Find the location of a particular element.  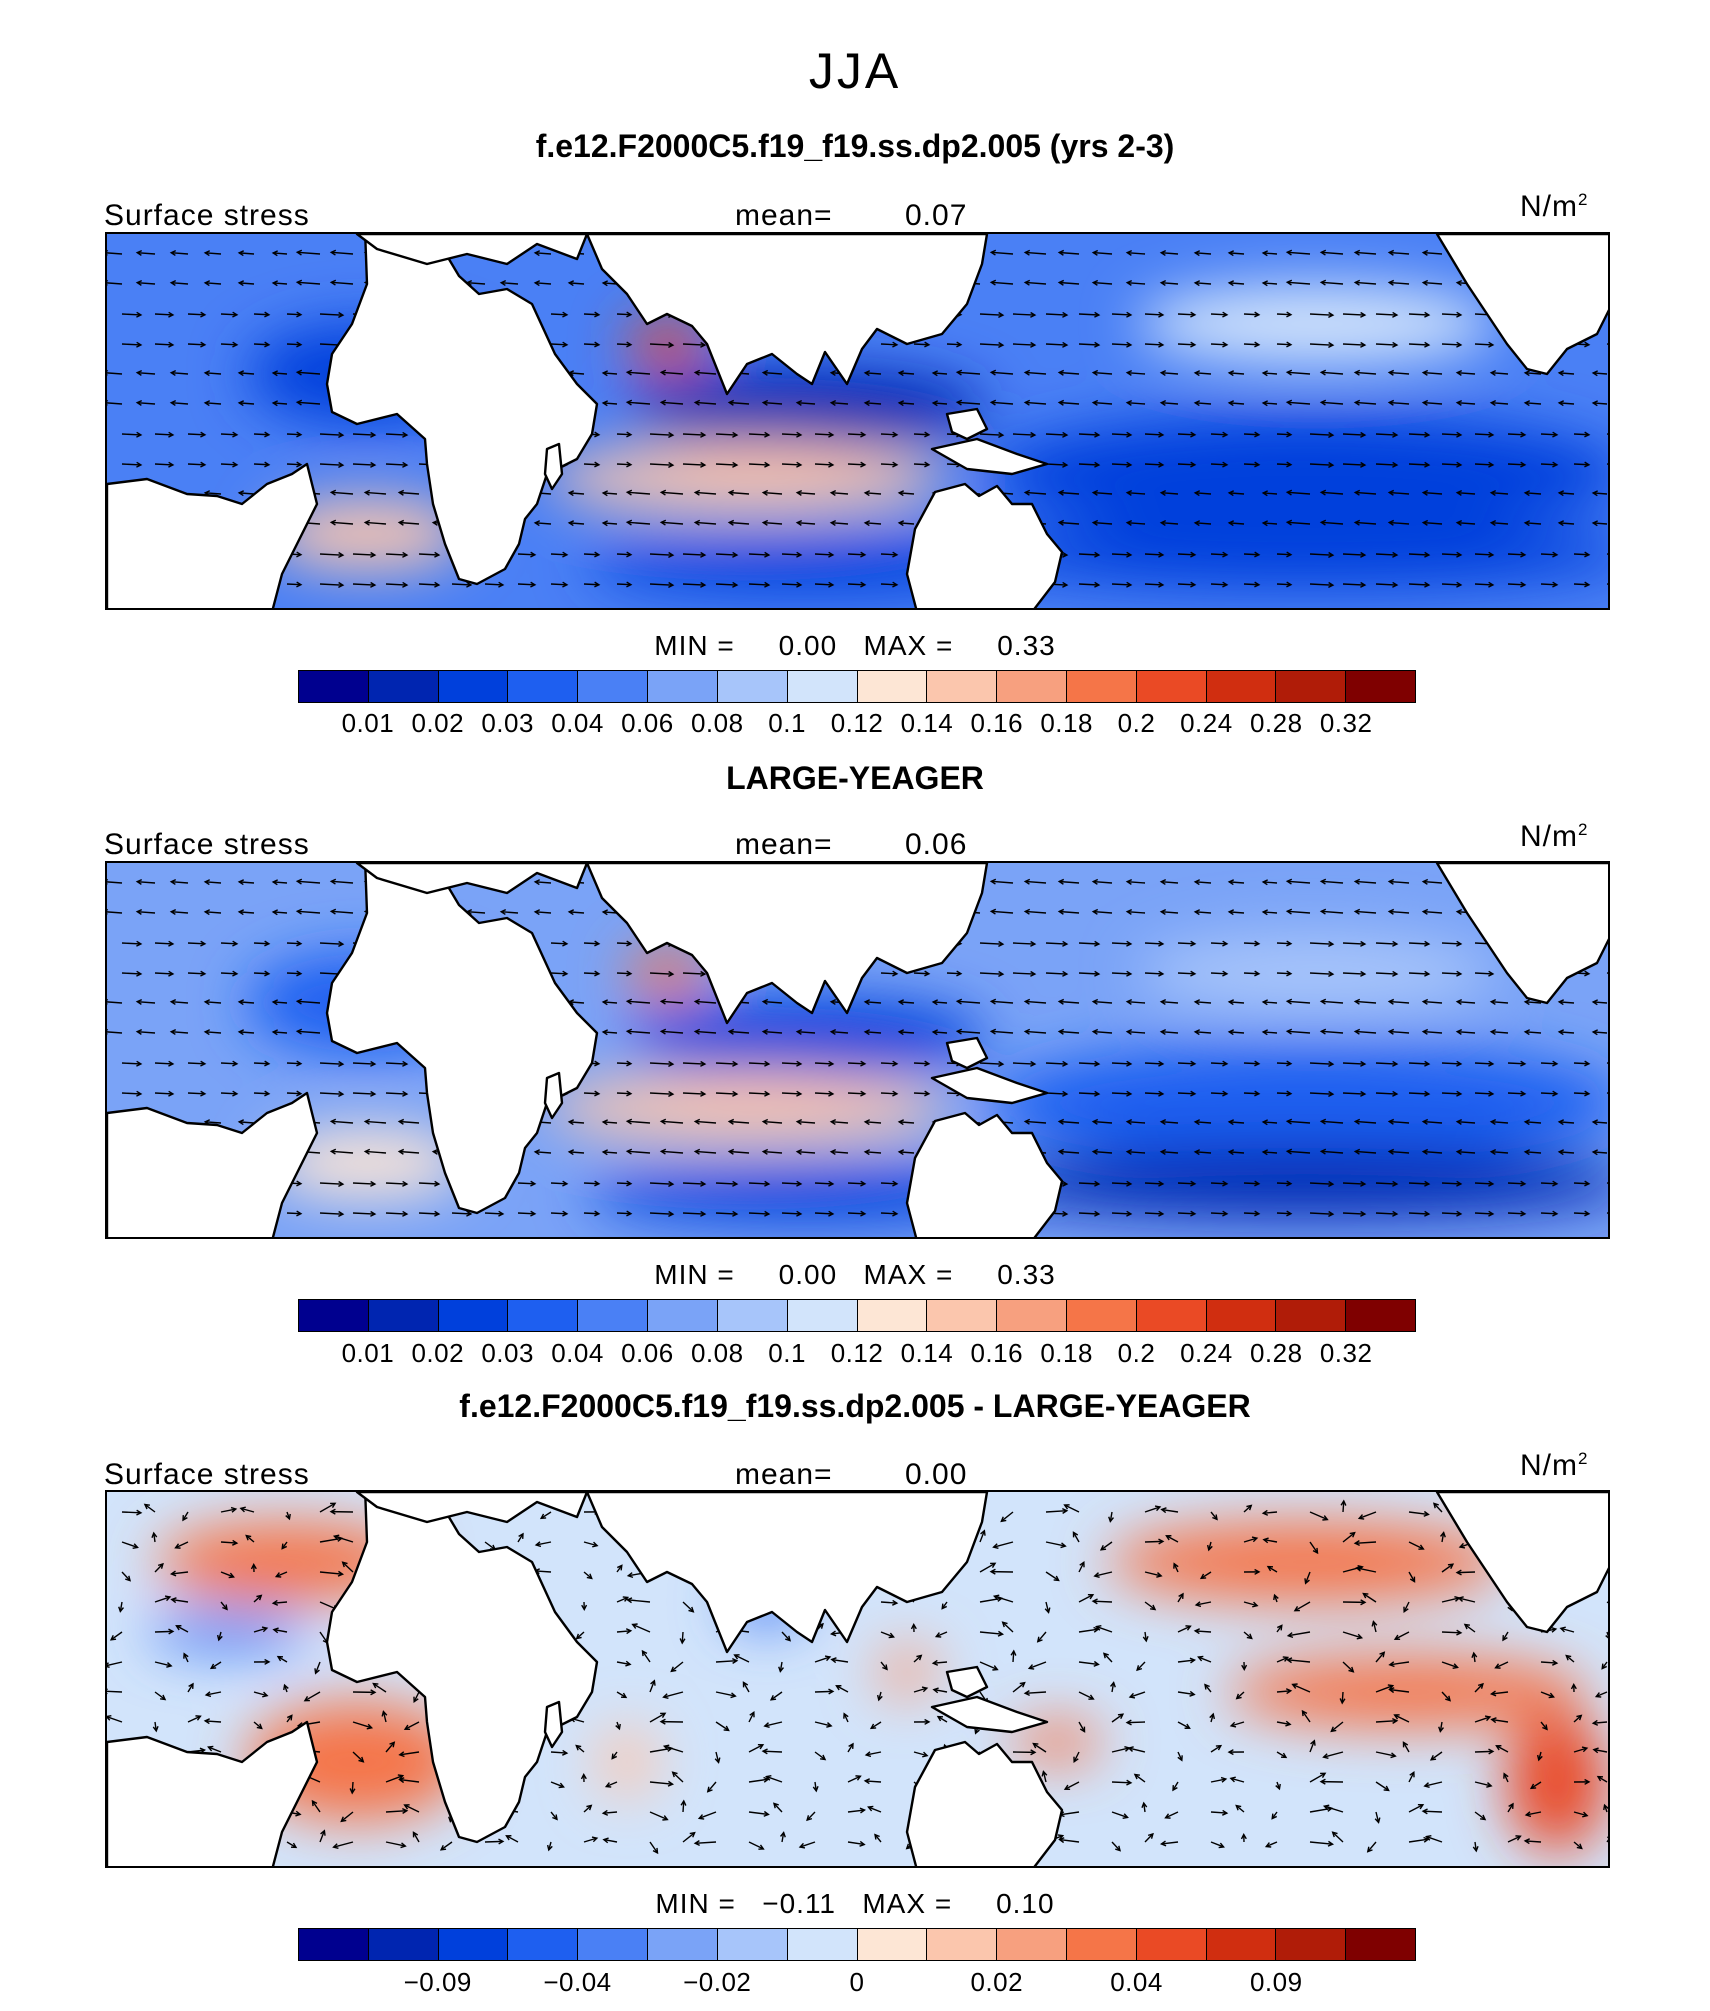

colorbar-tick-label: 0.24 is located at coordinates (1206, 1353).